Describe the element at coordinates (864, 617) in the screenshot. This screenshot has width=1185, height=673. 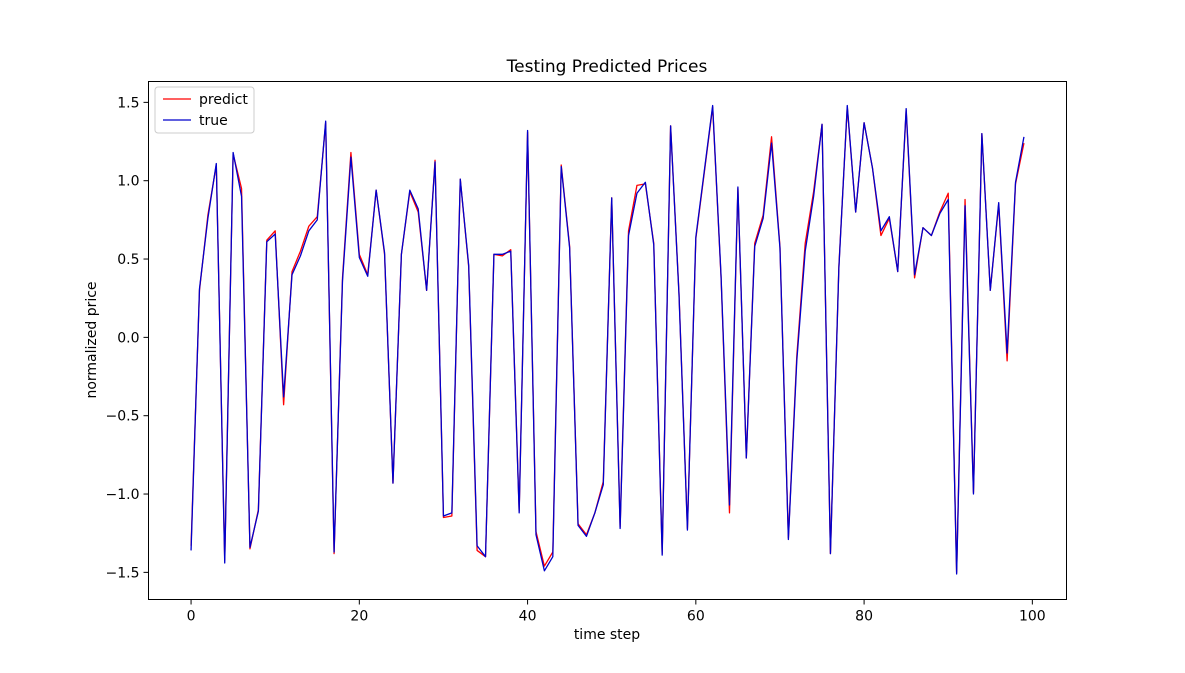
I see `x-tick-label: 80` at that location.